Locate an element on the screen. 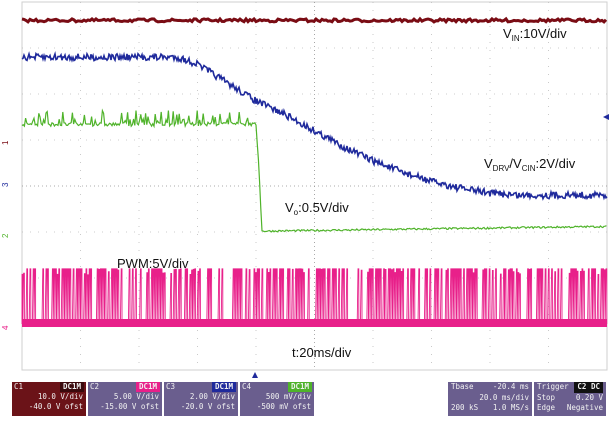  ch4-offset: -500 mV ofst is located at coordinates (283, 406).